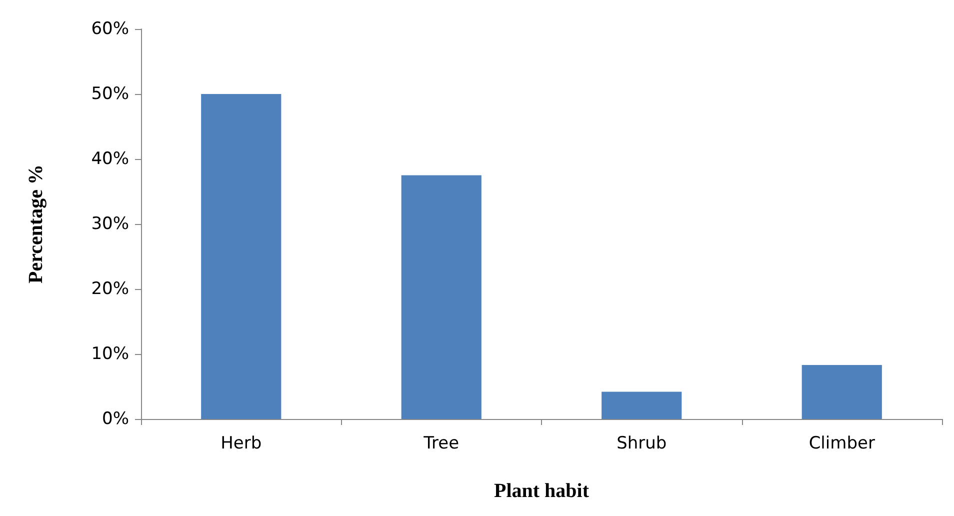 The image size is (954, 516). I want to click on x-axis-title: Plant habit, so click(542, 491).